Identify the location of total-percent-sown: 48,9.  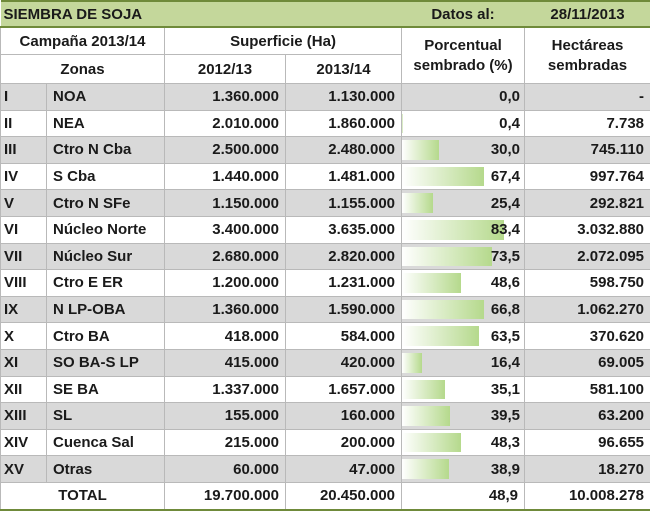
(463, 496).